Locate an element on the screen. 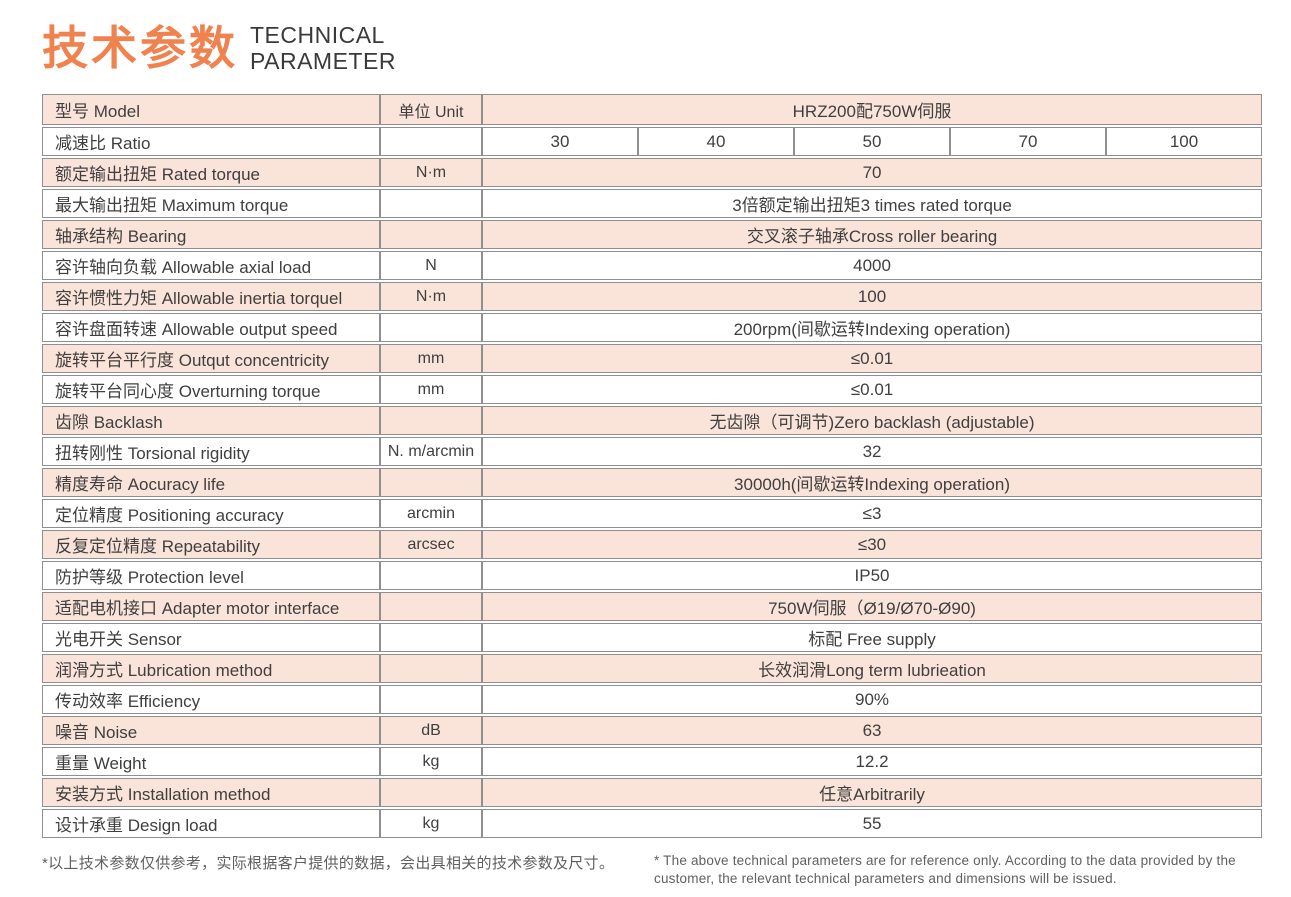 The height and width of the screenshot is (897, 1291). value-cell: HRZ200配750W伺服 is located at coordinates (872, 109).